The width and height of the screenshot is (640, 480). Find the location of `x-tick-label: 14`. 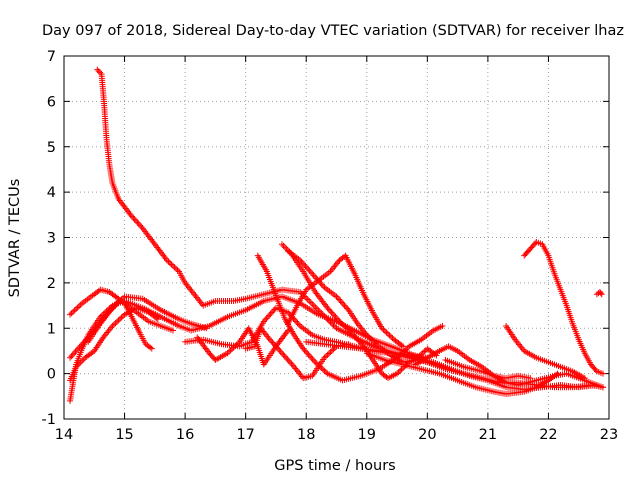

x-tick-label: 14 is located at coordinates (64, 435).